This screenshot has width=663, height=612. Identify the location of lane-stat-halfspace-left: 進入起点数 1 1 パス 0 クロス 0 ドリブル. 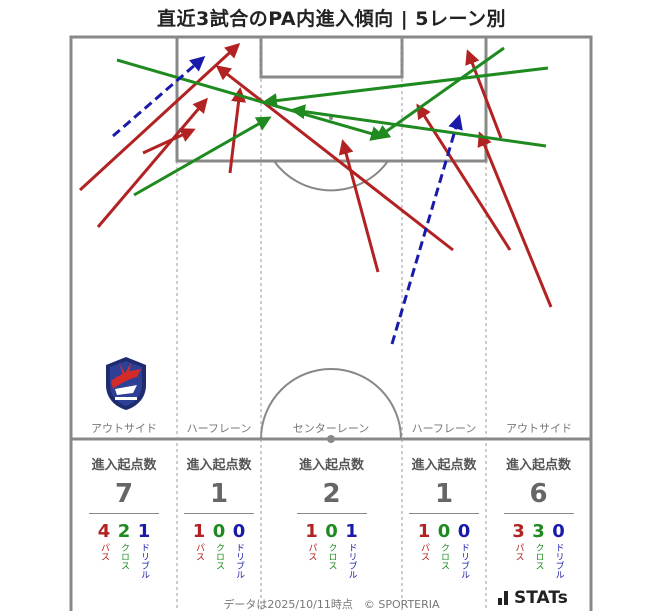
(219, 515).